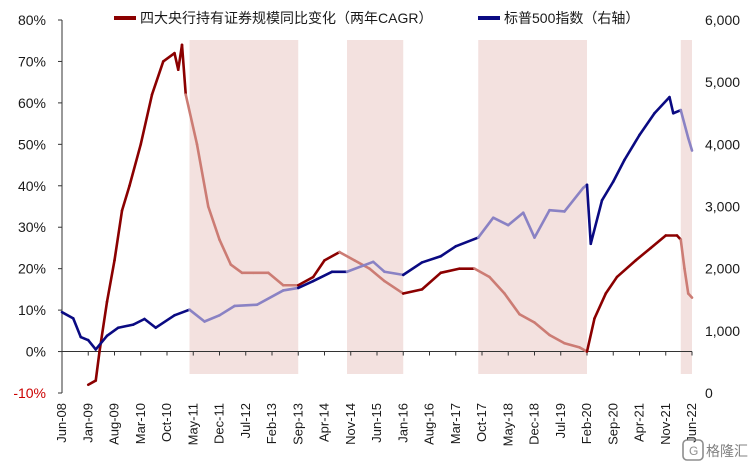 This screenshot has width=755, height=468. Describe the element at coordinates (32, 61) in the screenshot. I see `left-tick-label: 70%` at that location.